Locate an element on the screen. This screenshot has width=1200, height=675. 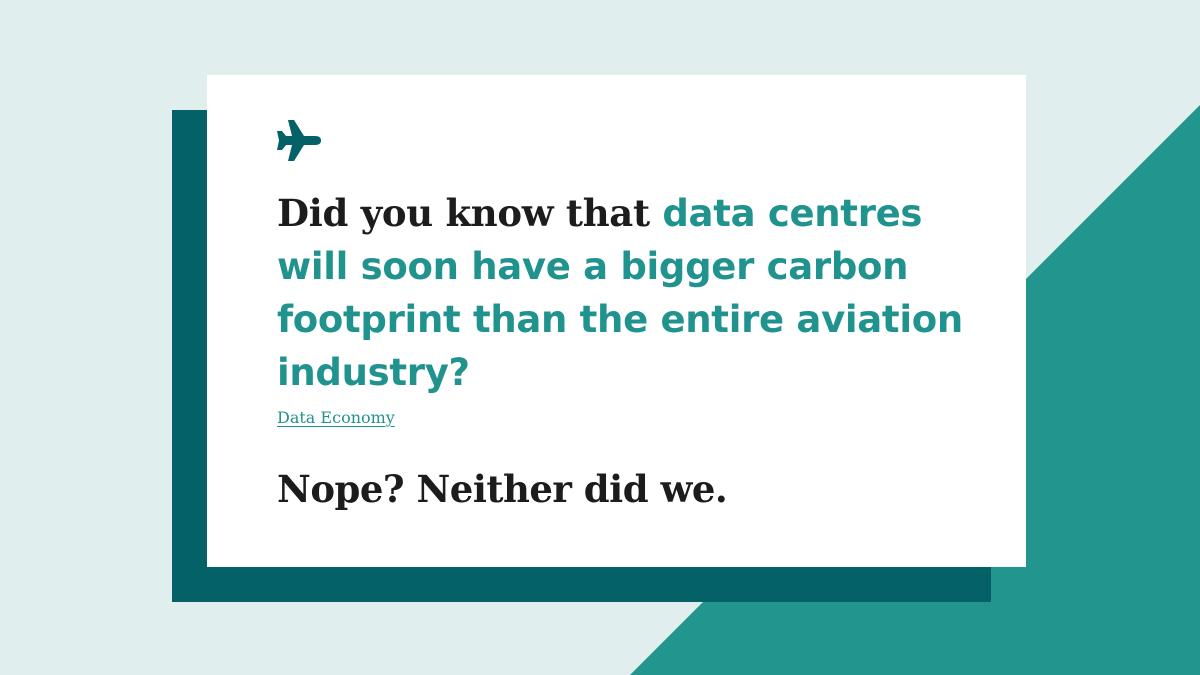
source-link: Data Economy is located at coordinates (336, 417).